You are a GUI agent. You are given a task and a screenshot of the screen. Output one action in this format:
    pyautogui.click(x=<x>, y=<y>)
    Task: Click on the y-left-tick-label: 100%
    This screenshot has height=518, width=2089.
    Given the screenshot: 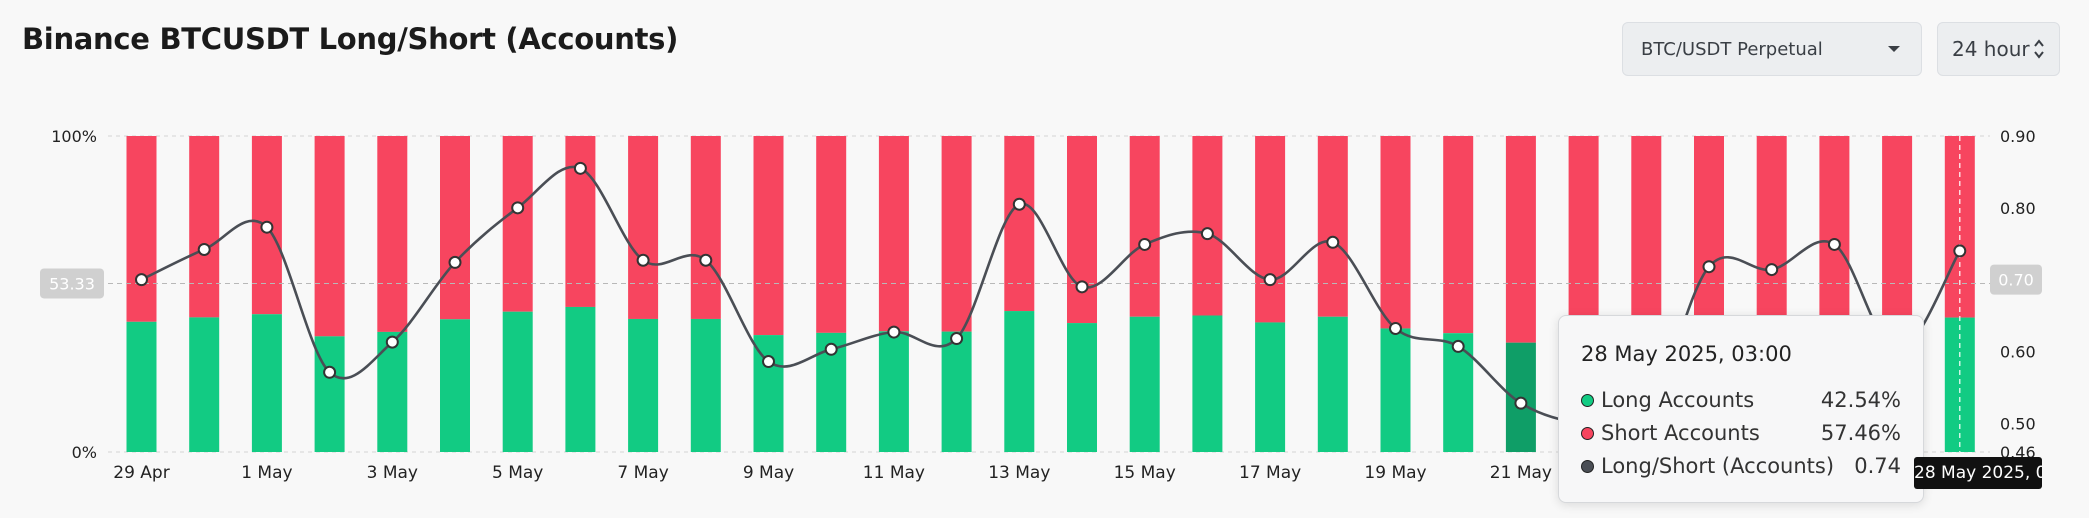 What is the action you would take?
    pyautogui.click(x=74, y=136)
    